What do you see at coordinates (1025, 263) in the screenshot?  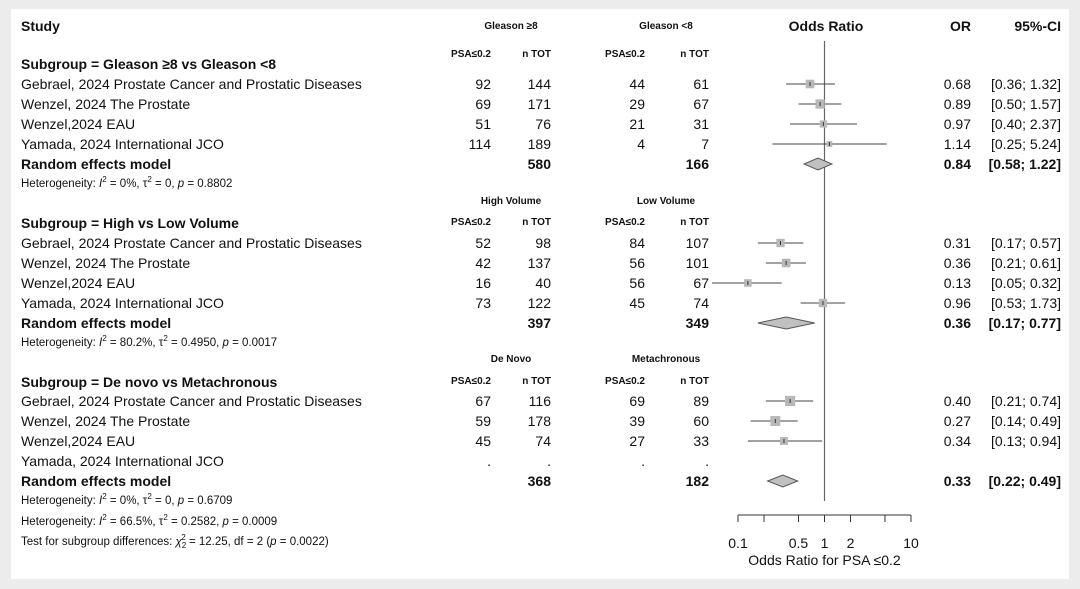 I see `study-ci: [0.21; 0.61]` at bounding box center [1025, 263].